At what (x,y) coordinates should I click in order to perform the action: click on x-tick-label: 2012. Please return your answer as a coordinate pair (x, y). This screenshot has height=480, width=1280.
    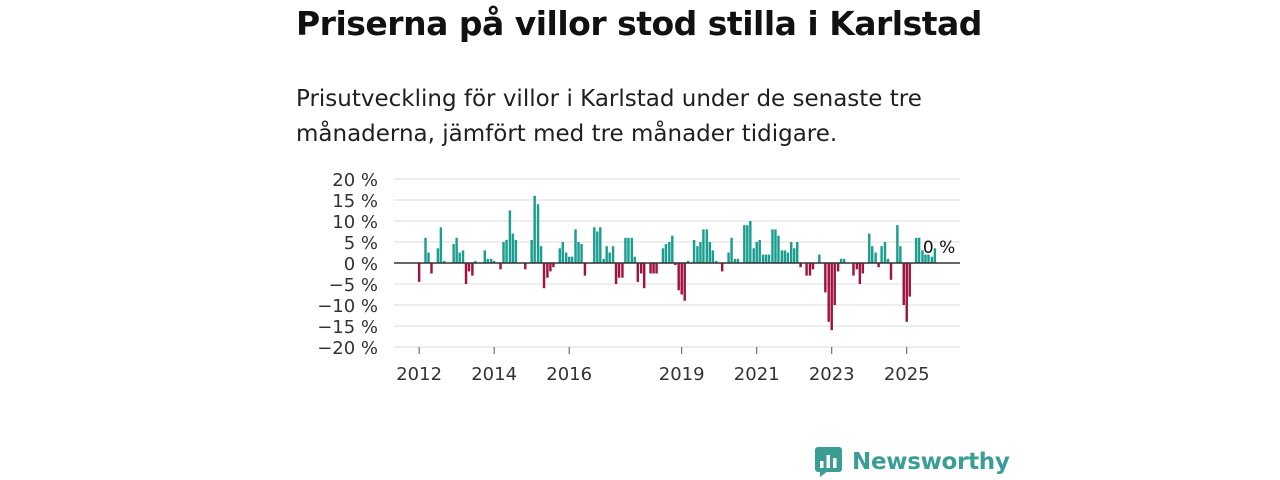
    Looking at the image, I should click on (419, 374).